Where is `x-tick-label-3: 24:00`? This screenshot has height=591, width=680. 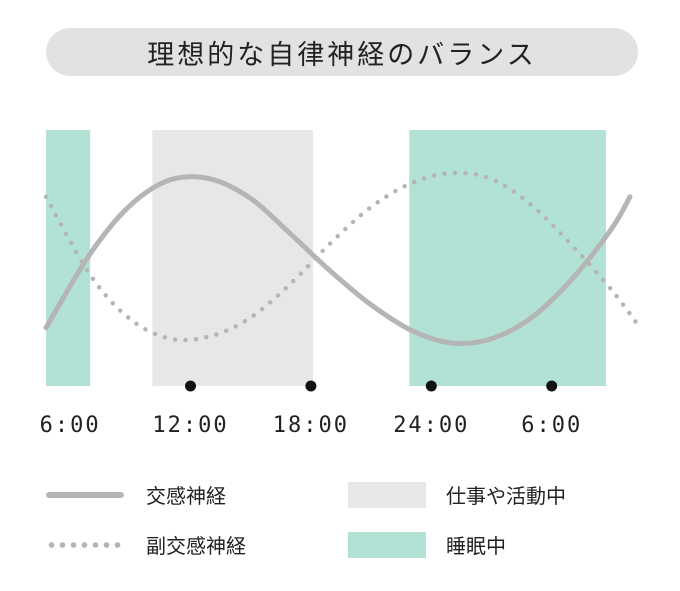 x-tick-label-3: 24:00 is located at coordinates (431, 425).